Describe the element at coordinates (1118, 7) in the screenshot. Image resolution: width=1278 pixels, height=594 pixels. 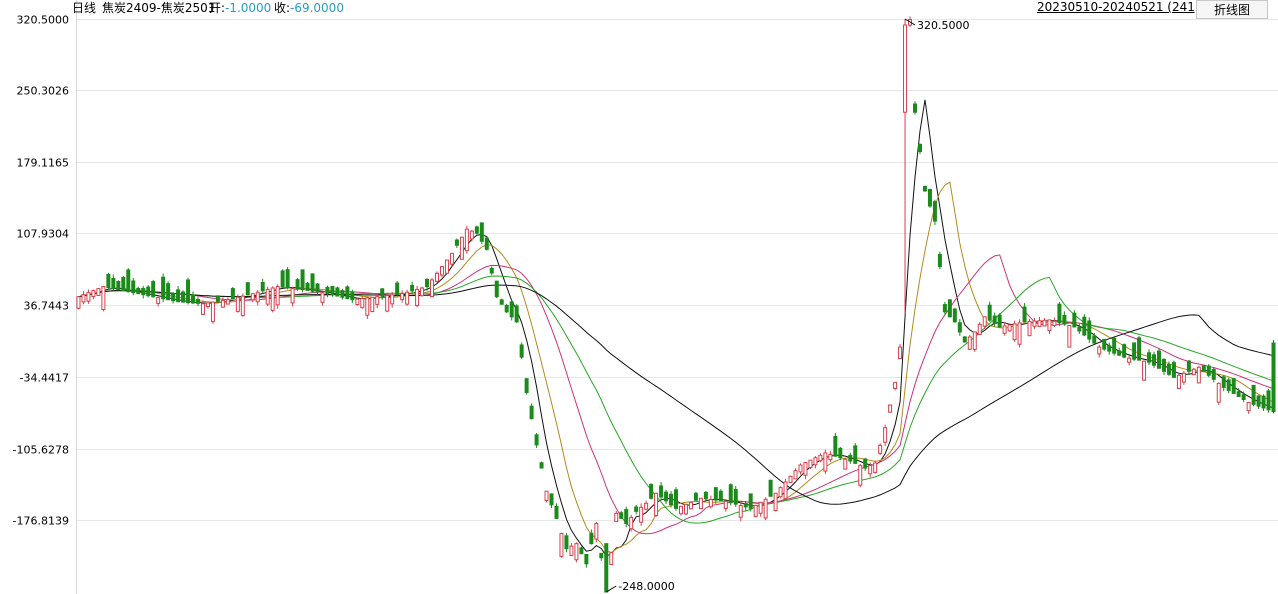
I see `date-range-link: 20230510-20240521 (241)` at that location.